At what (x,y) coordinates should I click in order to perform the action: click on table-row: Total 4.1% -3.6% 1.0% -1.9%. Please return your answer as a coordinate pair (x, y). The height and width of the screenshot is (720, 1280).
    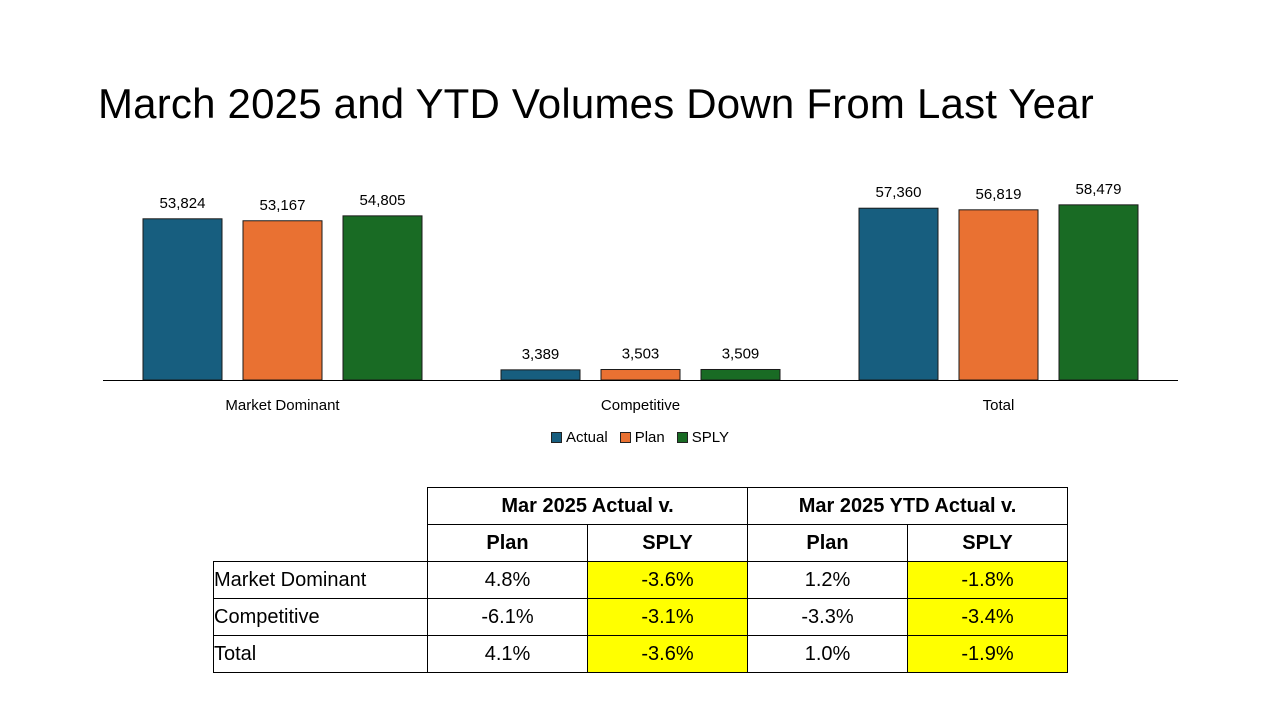
    Looking at the image, I should click on (640, 654).